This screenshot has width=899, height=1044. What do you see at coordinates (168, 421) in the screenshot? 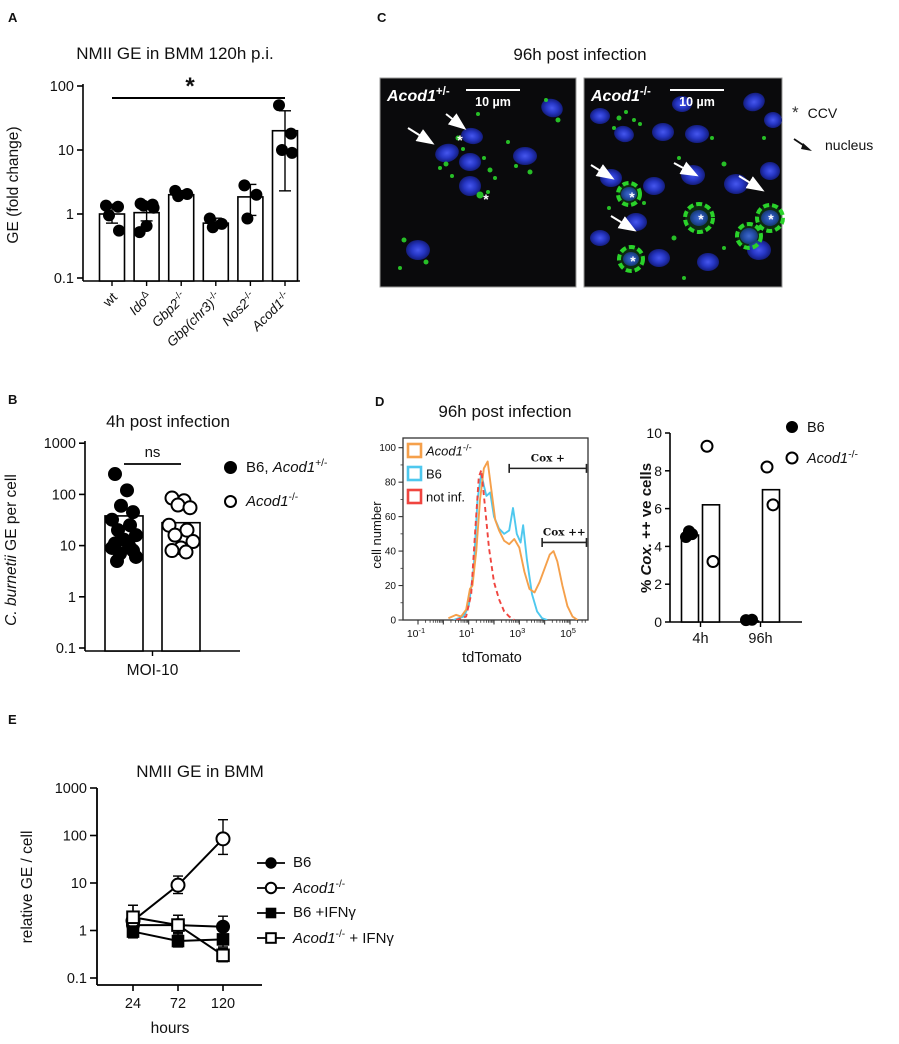
I see `panel-b-title: 4h post infection` at bounding box center [168, 421].